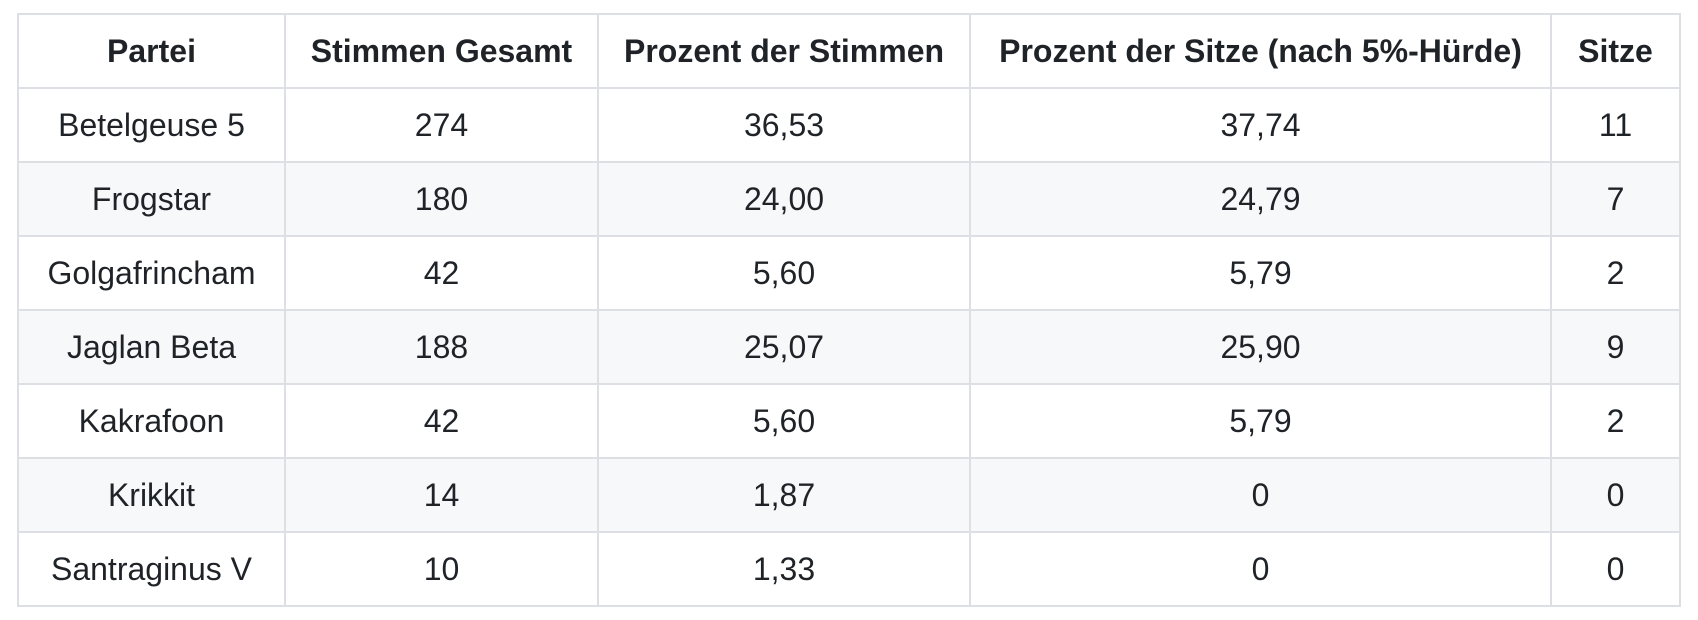 The height and width of the screenshot is (620, 1698). I want to click on column-header-prozent-der-sitze: Prozent der Sitze (nach 5%-Hürde), so click(1260, 51).